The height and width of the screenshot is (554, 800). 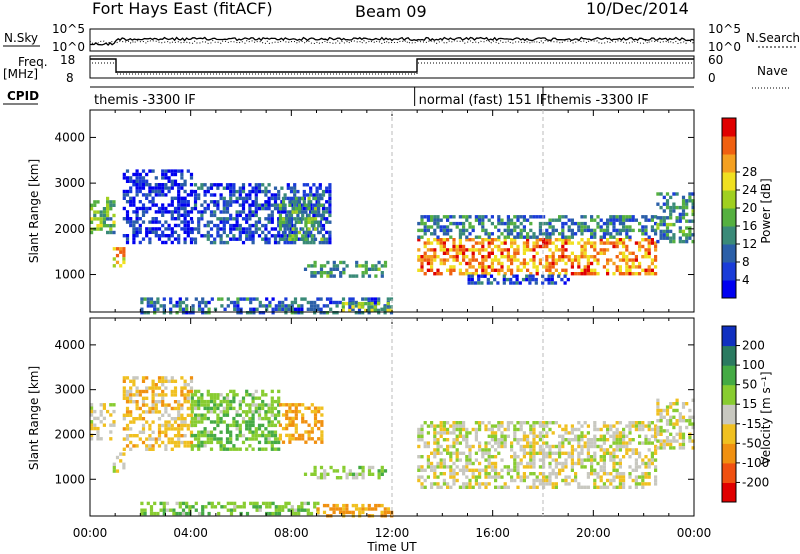 I want to click on colorbar-tick-label: 15, so click(x=749, y=404).